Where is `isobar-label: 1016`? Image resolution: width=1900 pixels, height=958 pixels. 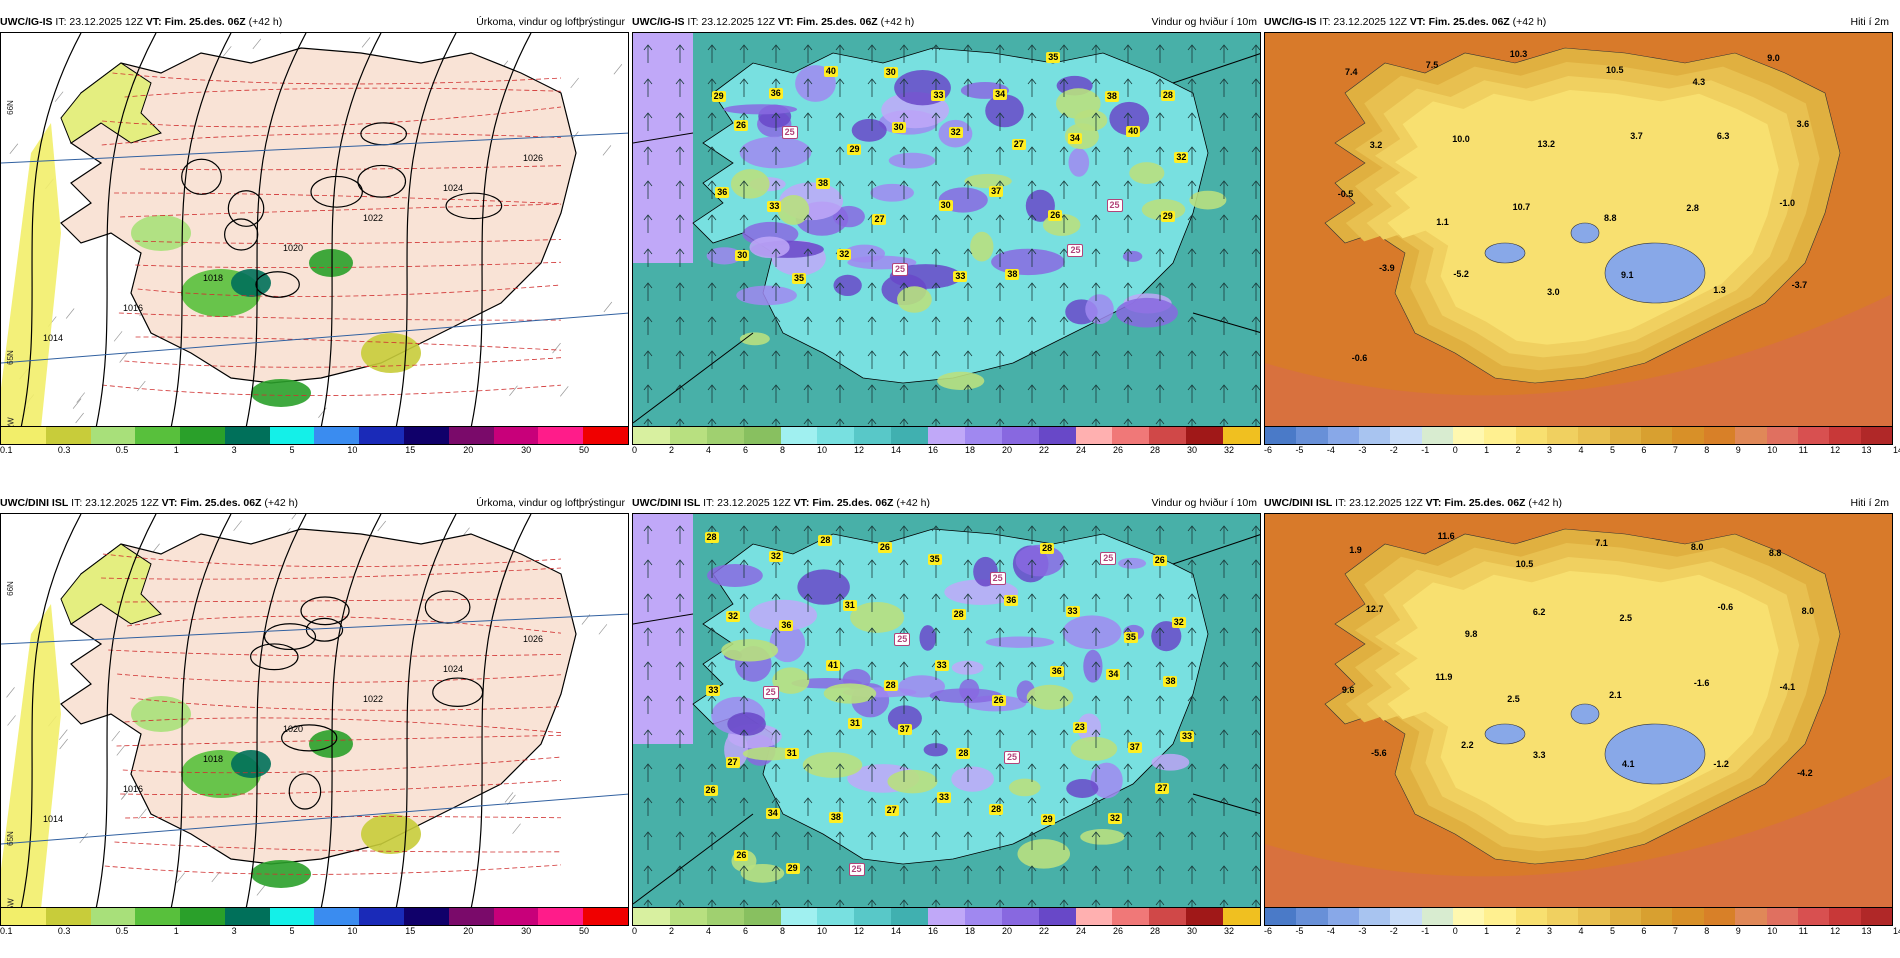
isobar-label: 1016 is located at coordinates (133, 308).